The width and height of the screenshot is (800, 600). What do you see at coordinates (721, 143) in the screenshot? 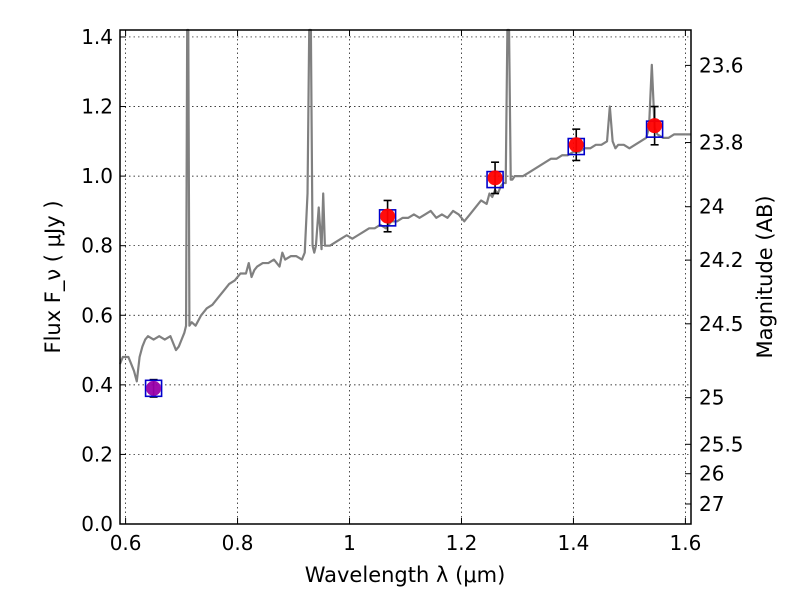
I see `mag-tick-label: 23.8` at bounding box center [721, 143].